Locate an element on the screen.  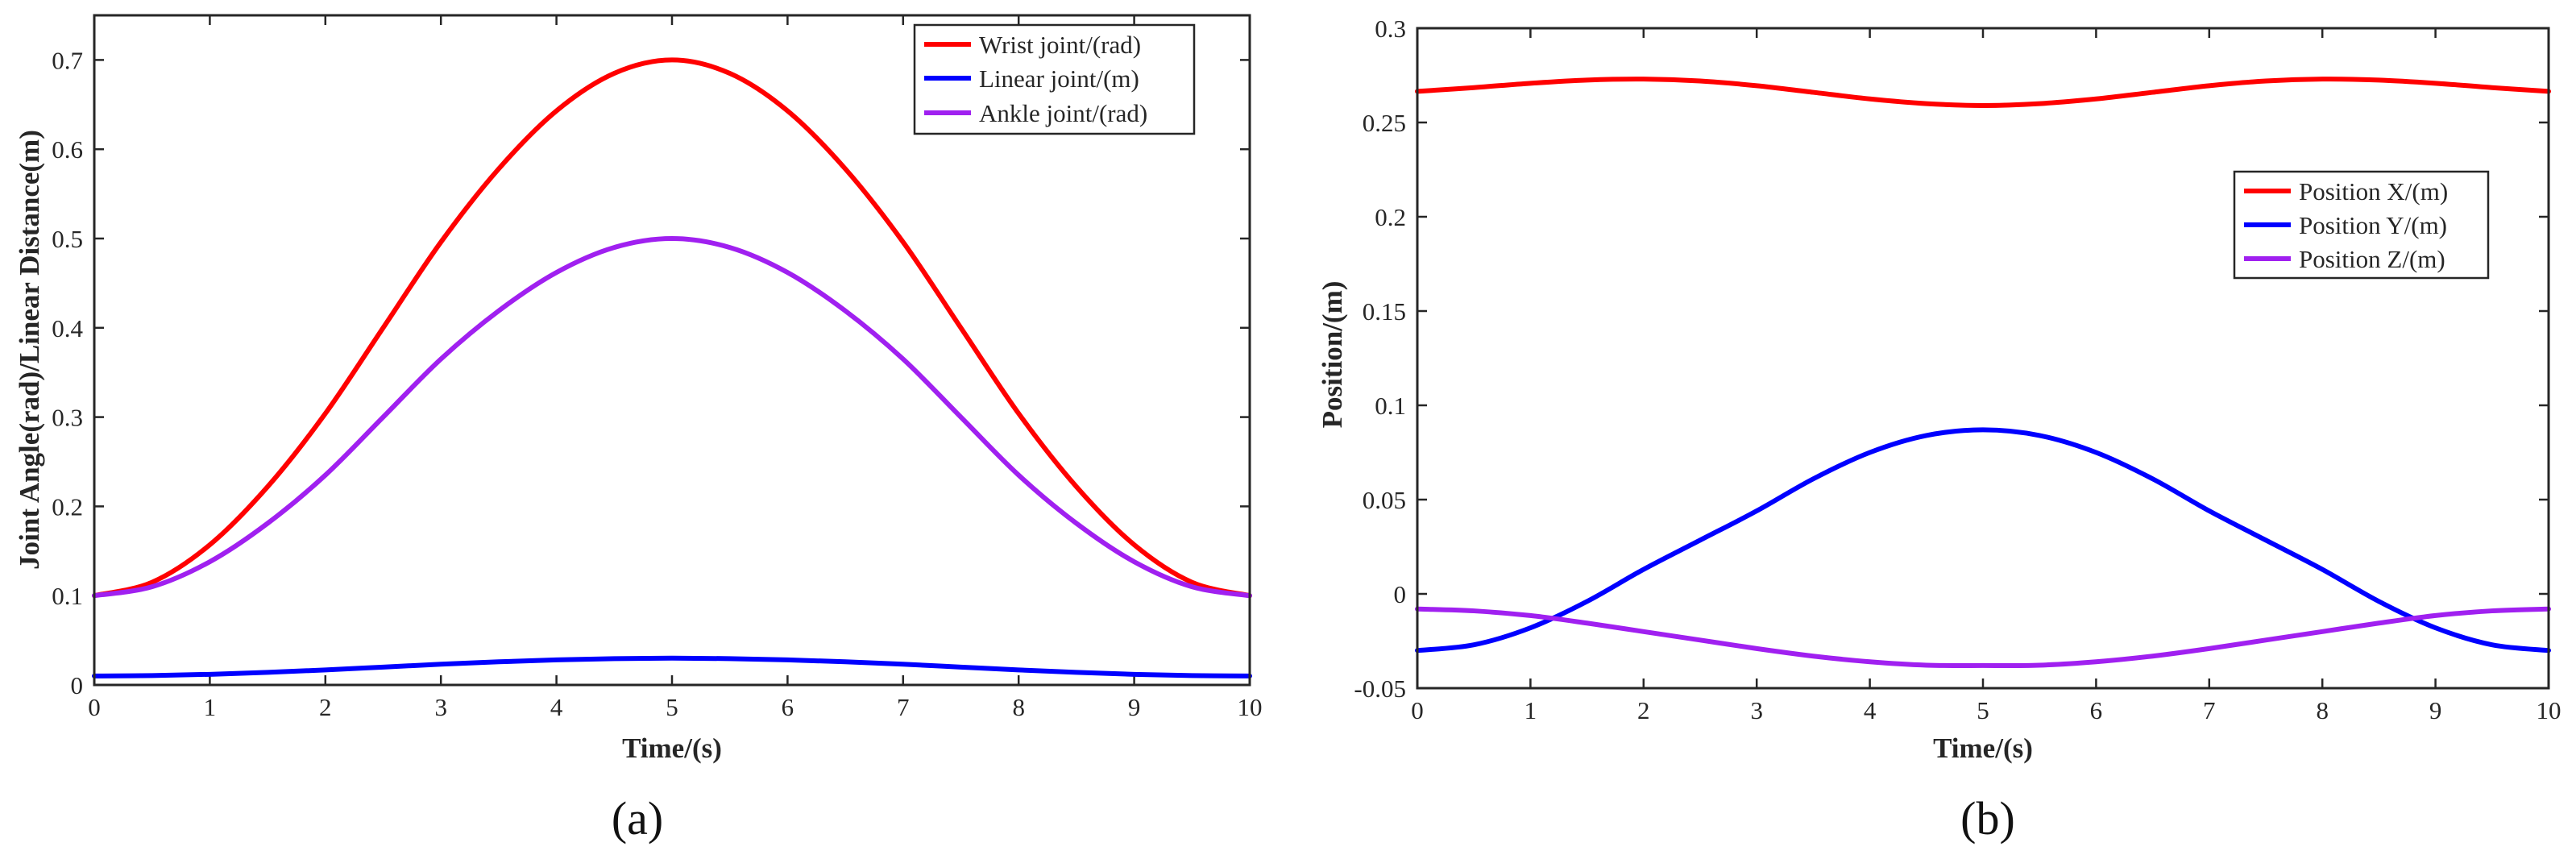
panel-a-xlabel: Time/(s) is located at coordinates (672, 748).